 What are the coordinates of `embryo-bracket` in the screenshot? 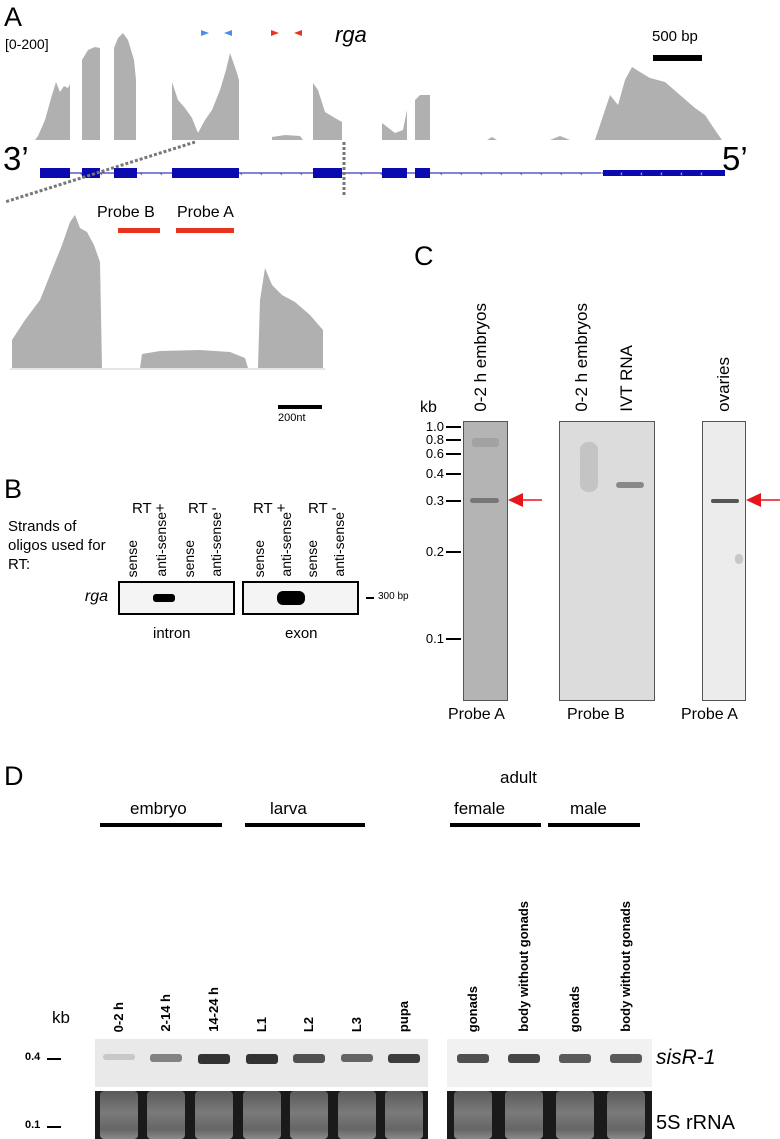 It's located at (161, 825).